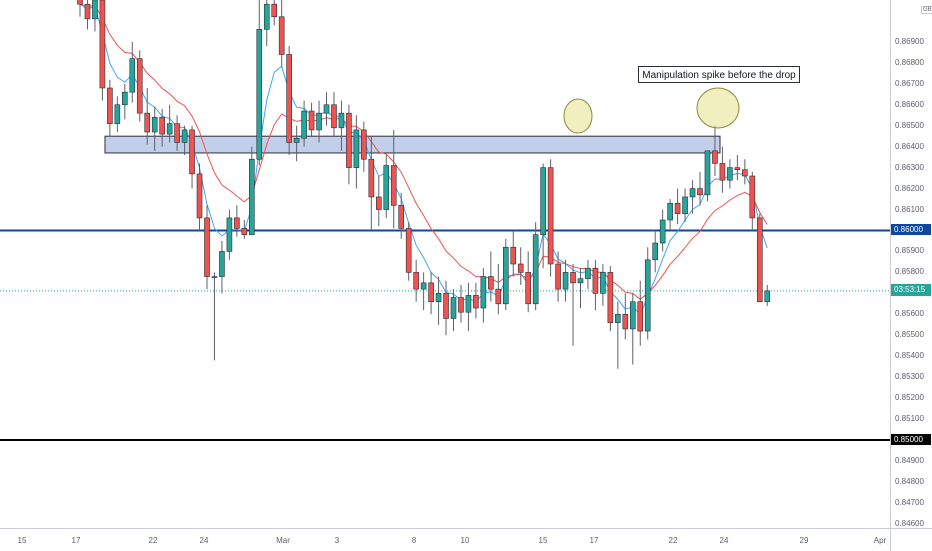 This screenshot has width=932, height=551. I want to click on date-tick-label: 3, so click(337, 540).